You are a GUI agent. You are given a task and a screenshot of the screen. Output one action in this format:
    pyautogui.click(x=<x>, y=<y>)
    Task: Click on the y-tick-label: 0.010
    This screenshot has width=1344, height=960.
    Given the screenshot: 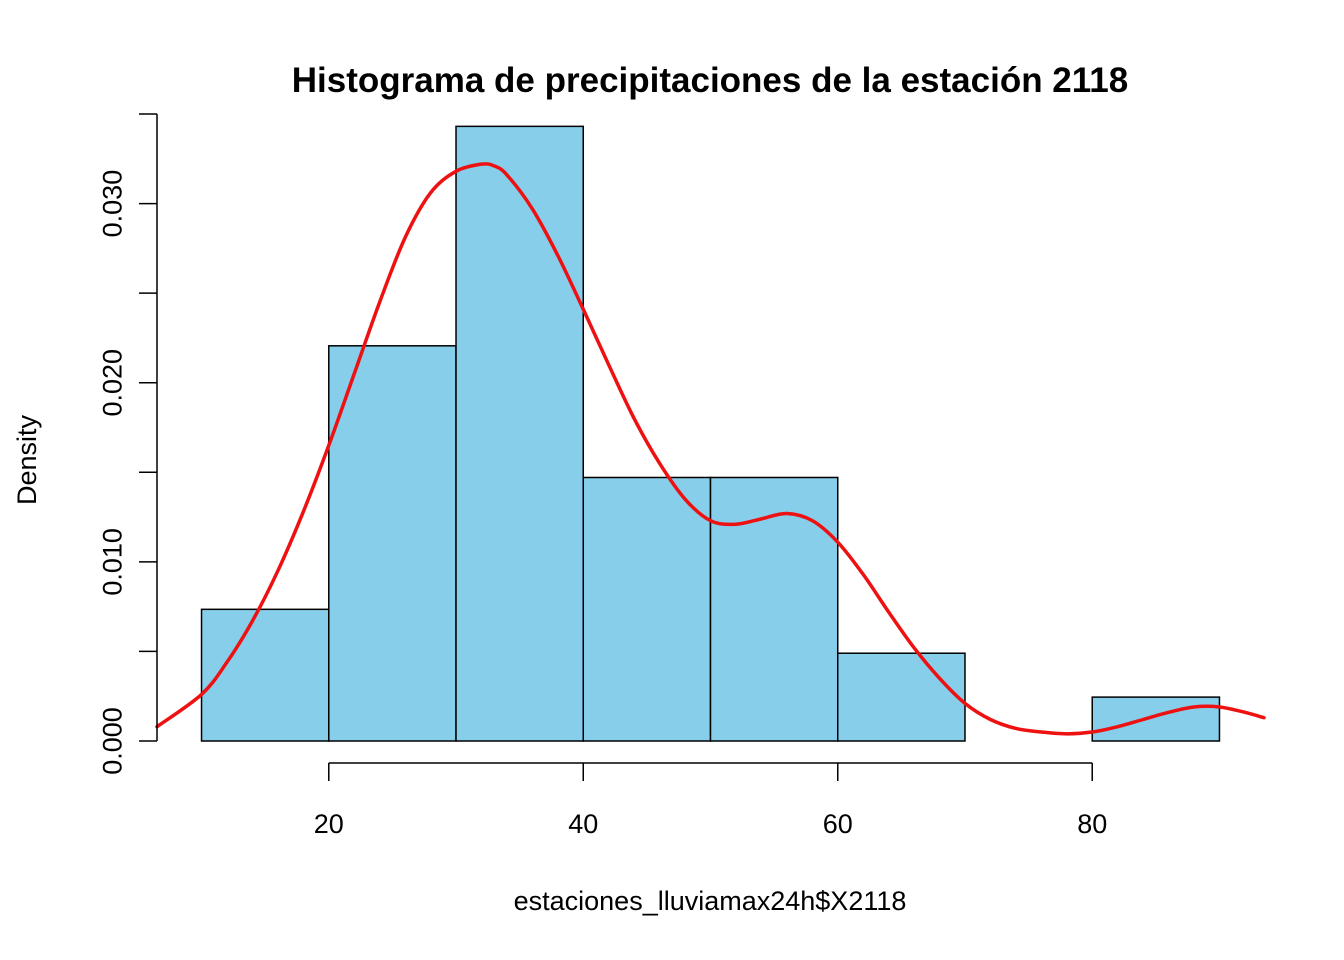 What is the action you would take?
    pyautogui.click(x=112, y=562)
    